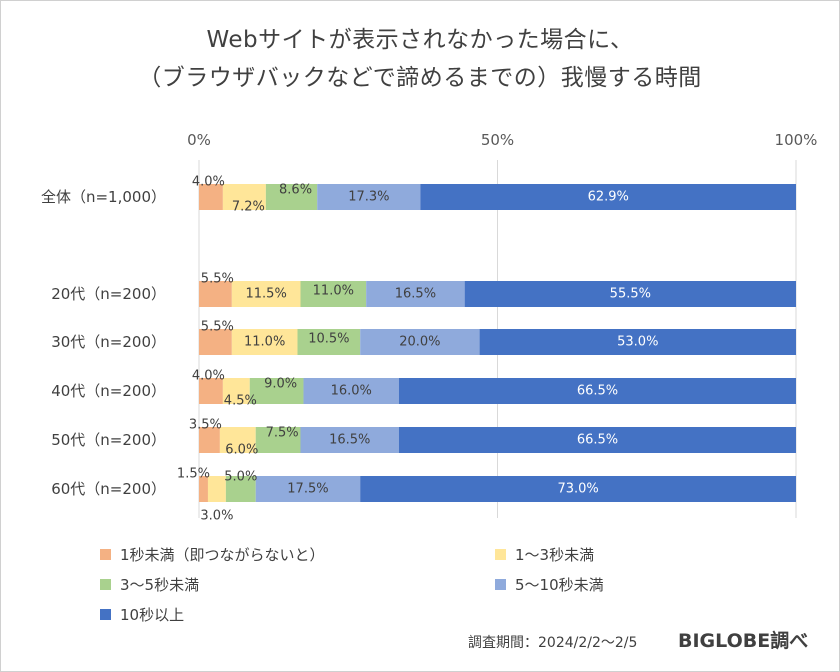  I want to click on data-label-0-0: 4.0%, so click(208, 182).